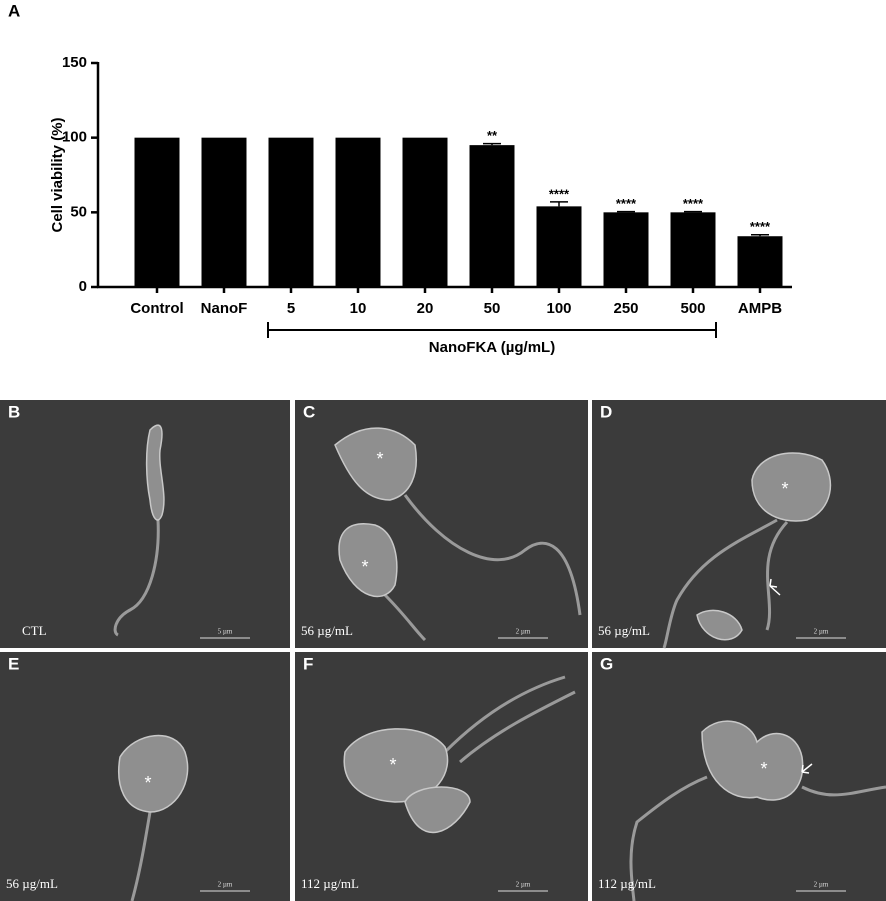 The image size is (886, 901). Describe the element at coordinates (492, 308) in the screenshot. I see `x-tick-label: 50` at that location.